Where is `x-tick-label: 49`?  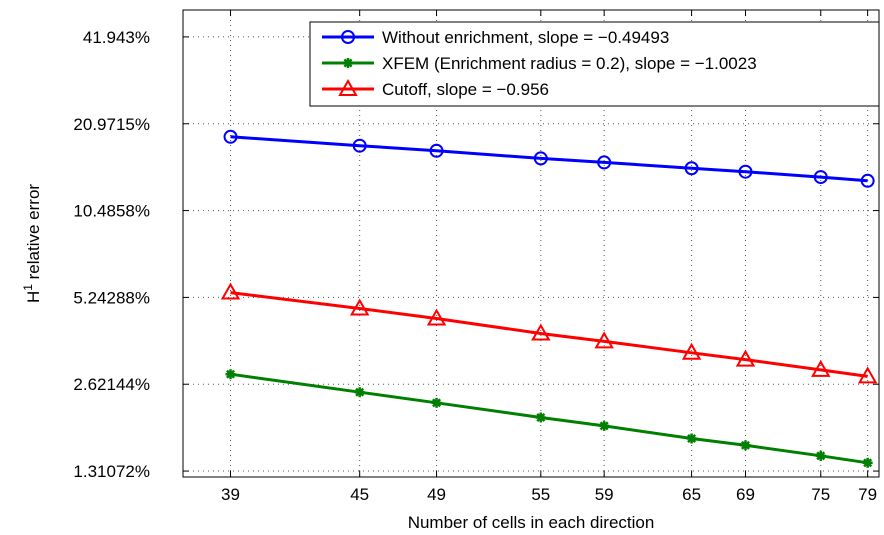 x-tick-label: 49 is located at coordinates (436, 494).